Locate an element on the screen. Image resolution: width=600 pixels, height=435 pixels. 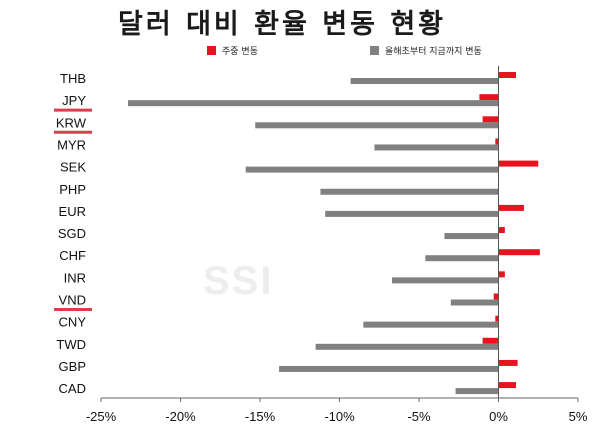
category-label-sgd: SGD is located at coordinates (72, 233).